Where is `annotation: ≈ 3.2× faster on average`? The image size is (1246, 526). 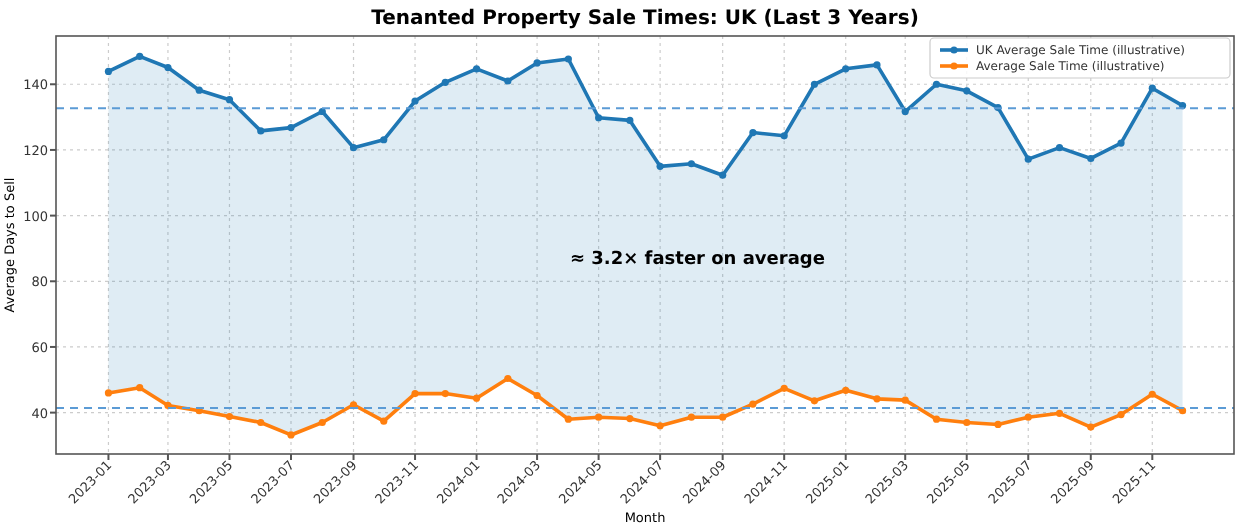
annotation: ≈ 3.2× faster on average is located at coordinates (697, 260).